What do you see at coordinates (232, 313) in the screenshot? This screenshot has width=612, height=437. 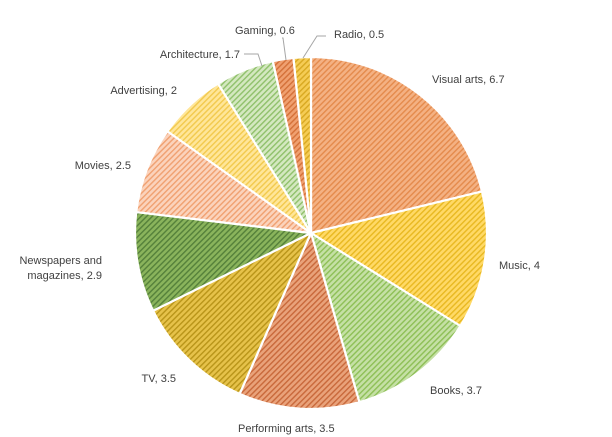 I see `pie-slice-tv` at bounding box center [232, 313].